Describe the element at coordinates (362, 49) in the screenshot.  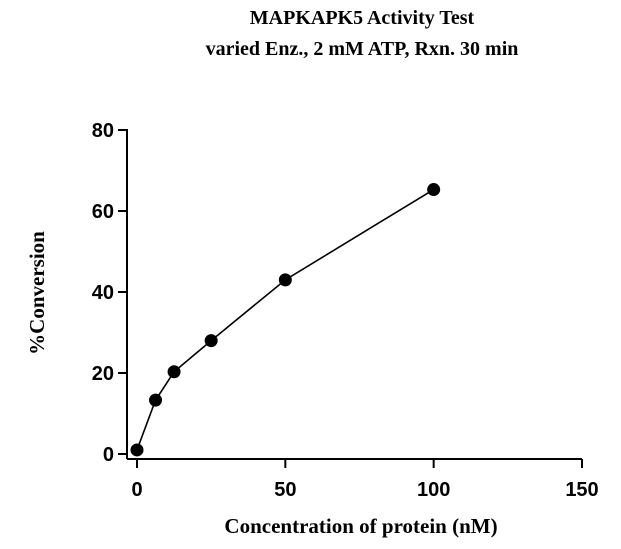
I see `chart-subtitle: varied Enz., 2 mM ATP, Rxn. 30 min` at that location.